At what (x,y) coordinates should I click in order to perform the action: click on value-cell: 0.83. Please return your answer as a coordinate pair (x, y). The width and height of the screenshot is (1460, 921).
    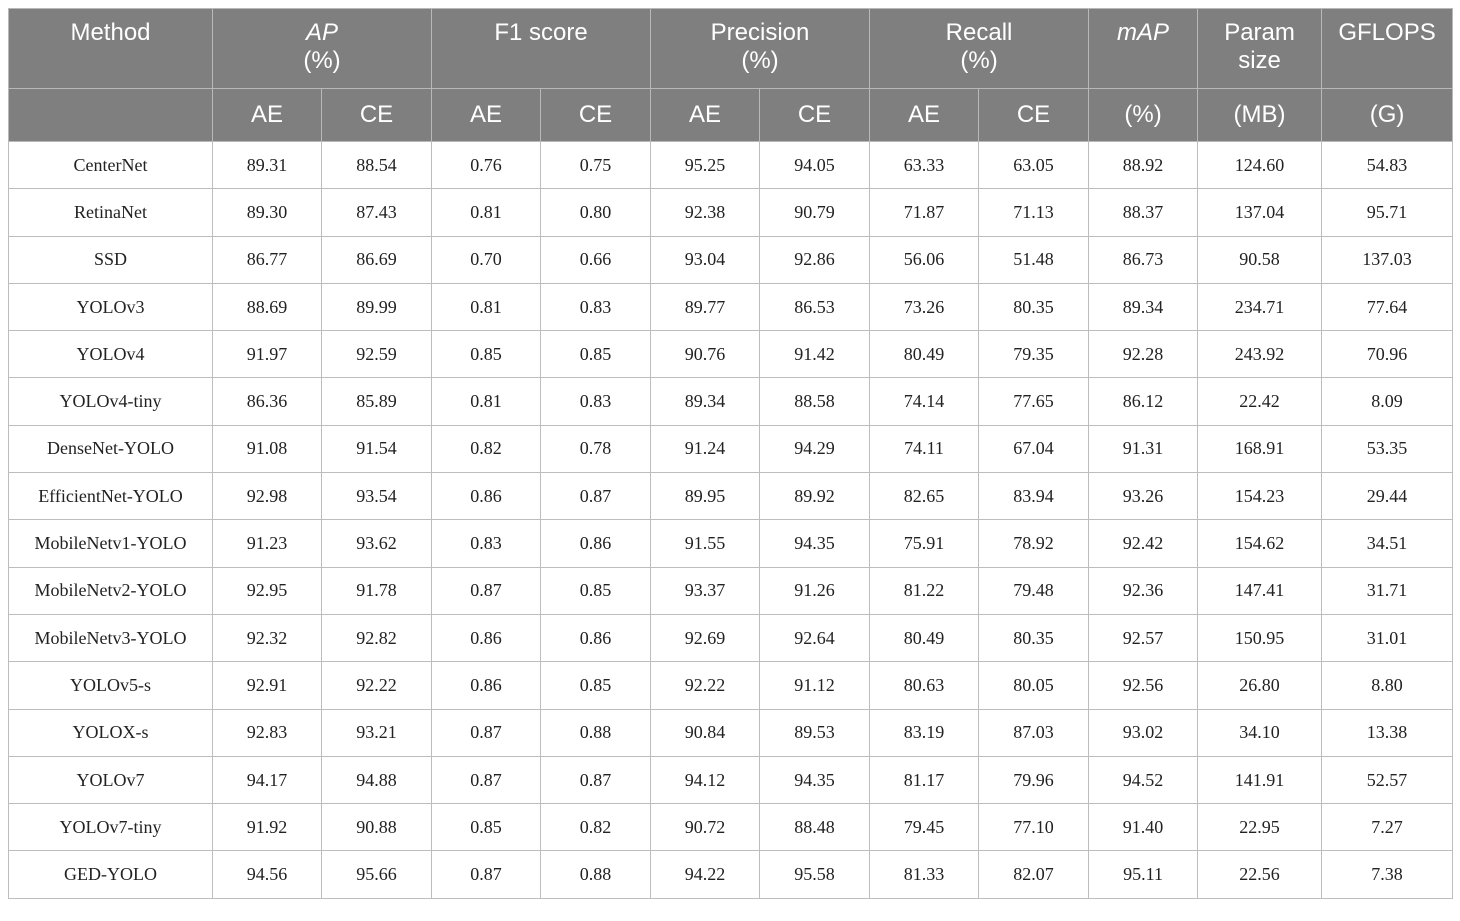
    Looking at the image, I should click on (486, 543).